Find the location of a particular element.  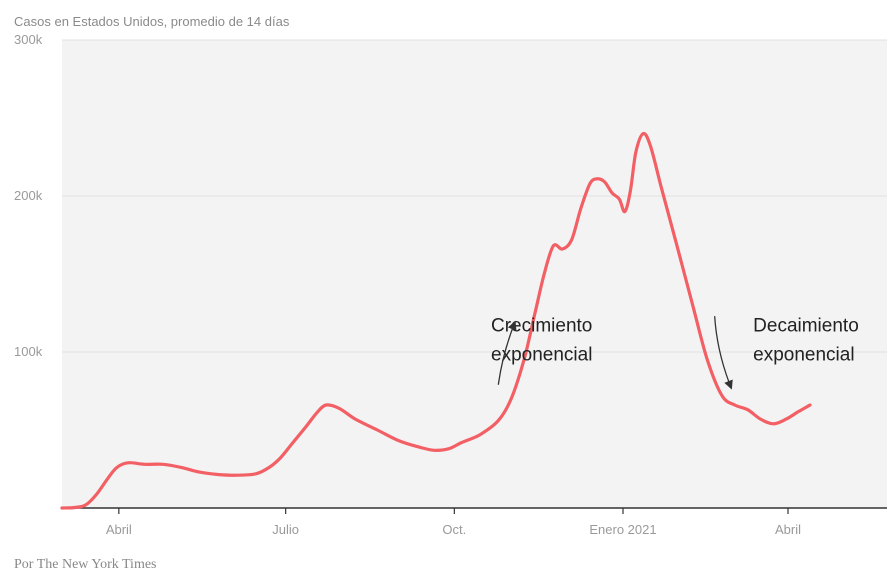

x-tick-label: Oct. is located at coordinates (454, 529).